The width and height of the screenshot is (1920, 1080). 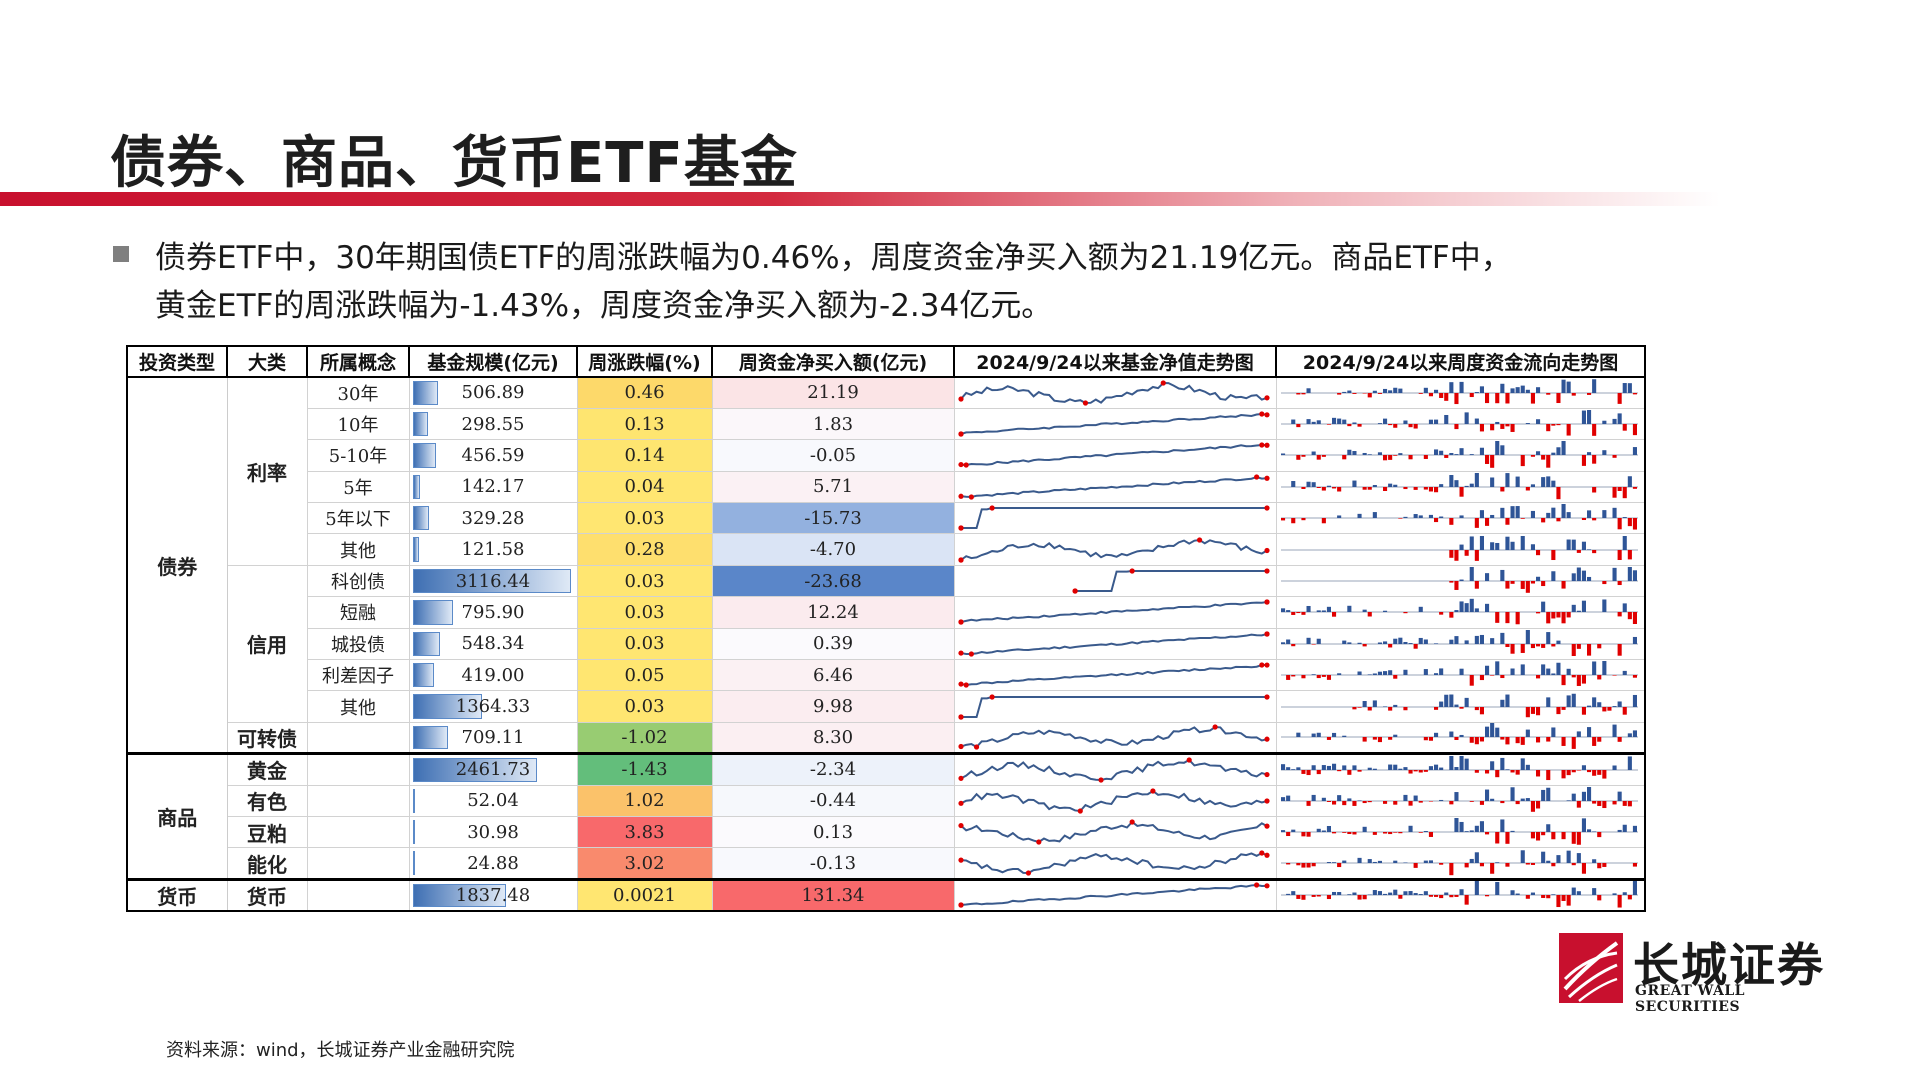 What do you see at coordinates (267, 800) in the screenshot?
I see `cell-category: 有色` at bounding box center [267, 800].